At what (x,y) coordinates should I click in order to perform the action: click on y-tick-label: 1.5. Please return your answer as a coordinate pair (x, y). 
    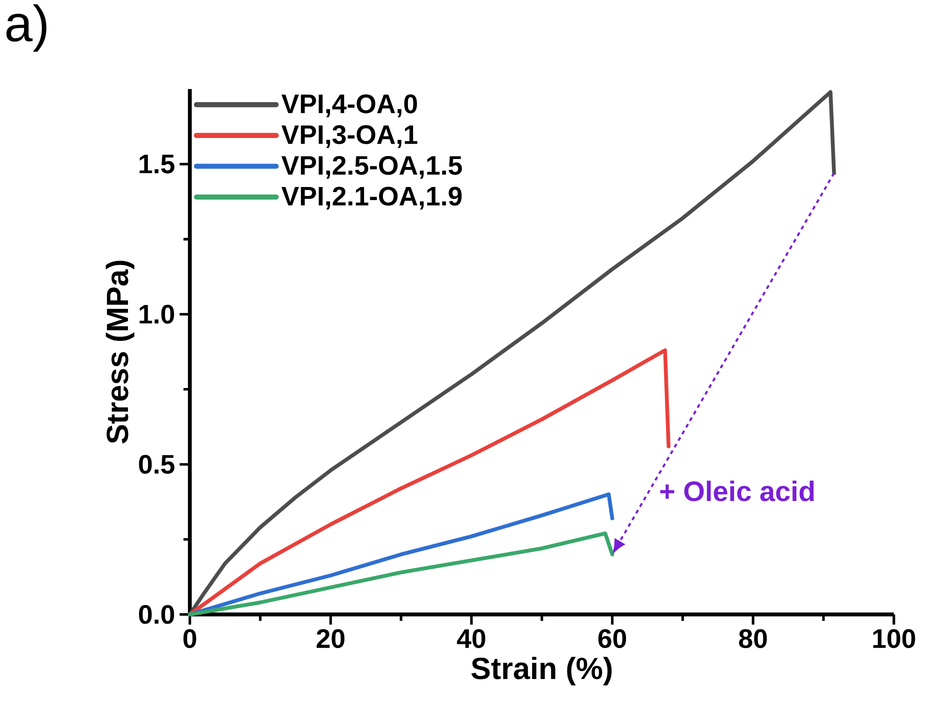
    Looking at the image, I should click on (157, 164).